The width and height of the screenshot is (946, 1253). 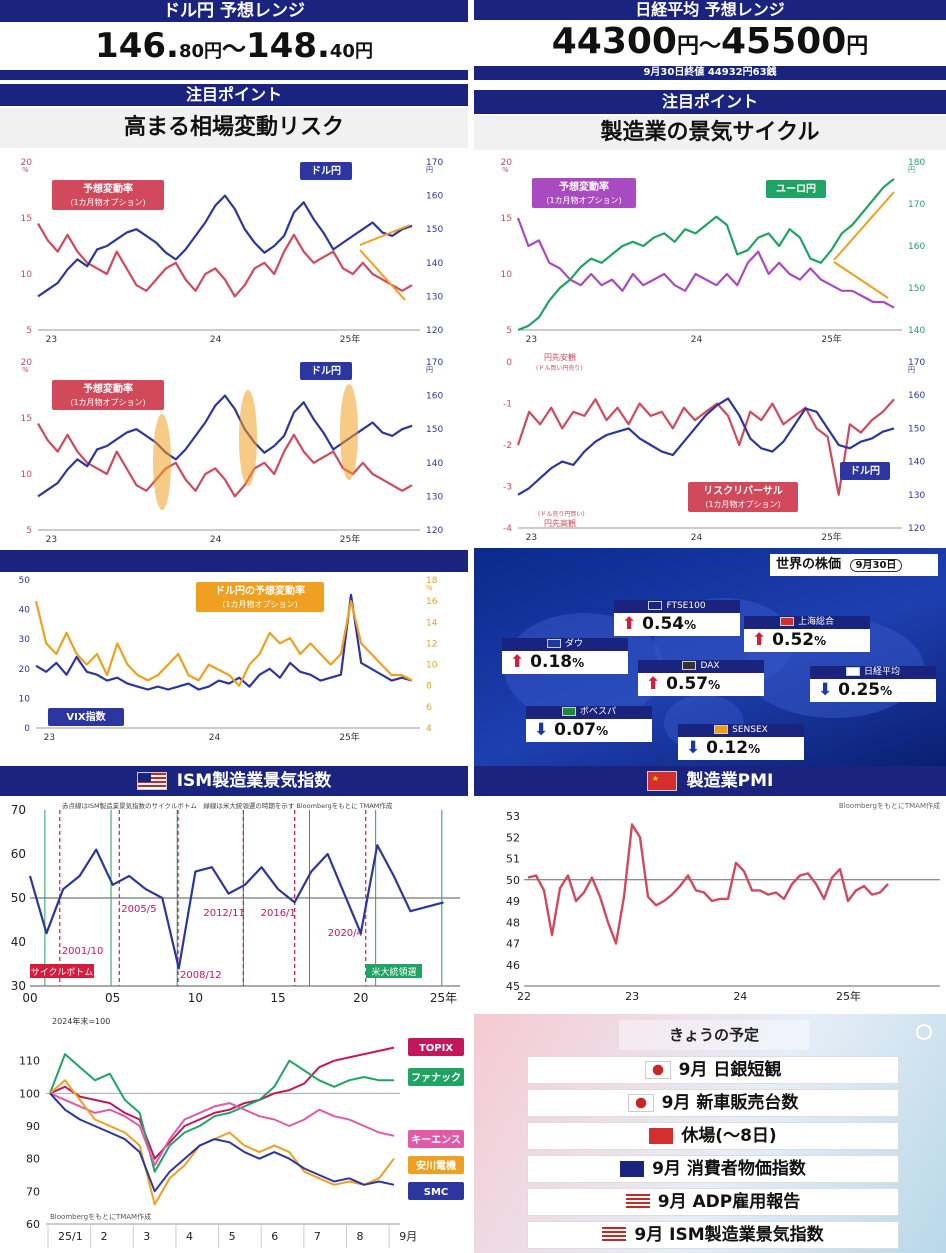 What do you see at coordinates (614, 41) in the screenshot?
I see `nikkei-range-low: 44300` at bounding box center [614, 41].